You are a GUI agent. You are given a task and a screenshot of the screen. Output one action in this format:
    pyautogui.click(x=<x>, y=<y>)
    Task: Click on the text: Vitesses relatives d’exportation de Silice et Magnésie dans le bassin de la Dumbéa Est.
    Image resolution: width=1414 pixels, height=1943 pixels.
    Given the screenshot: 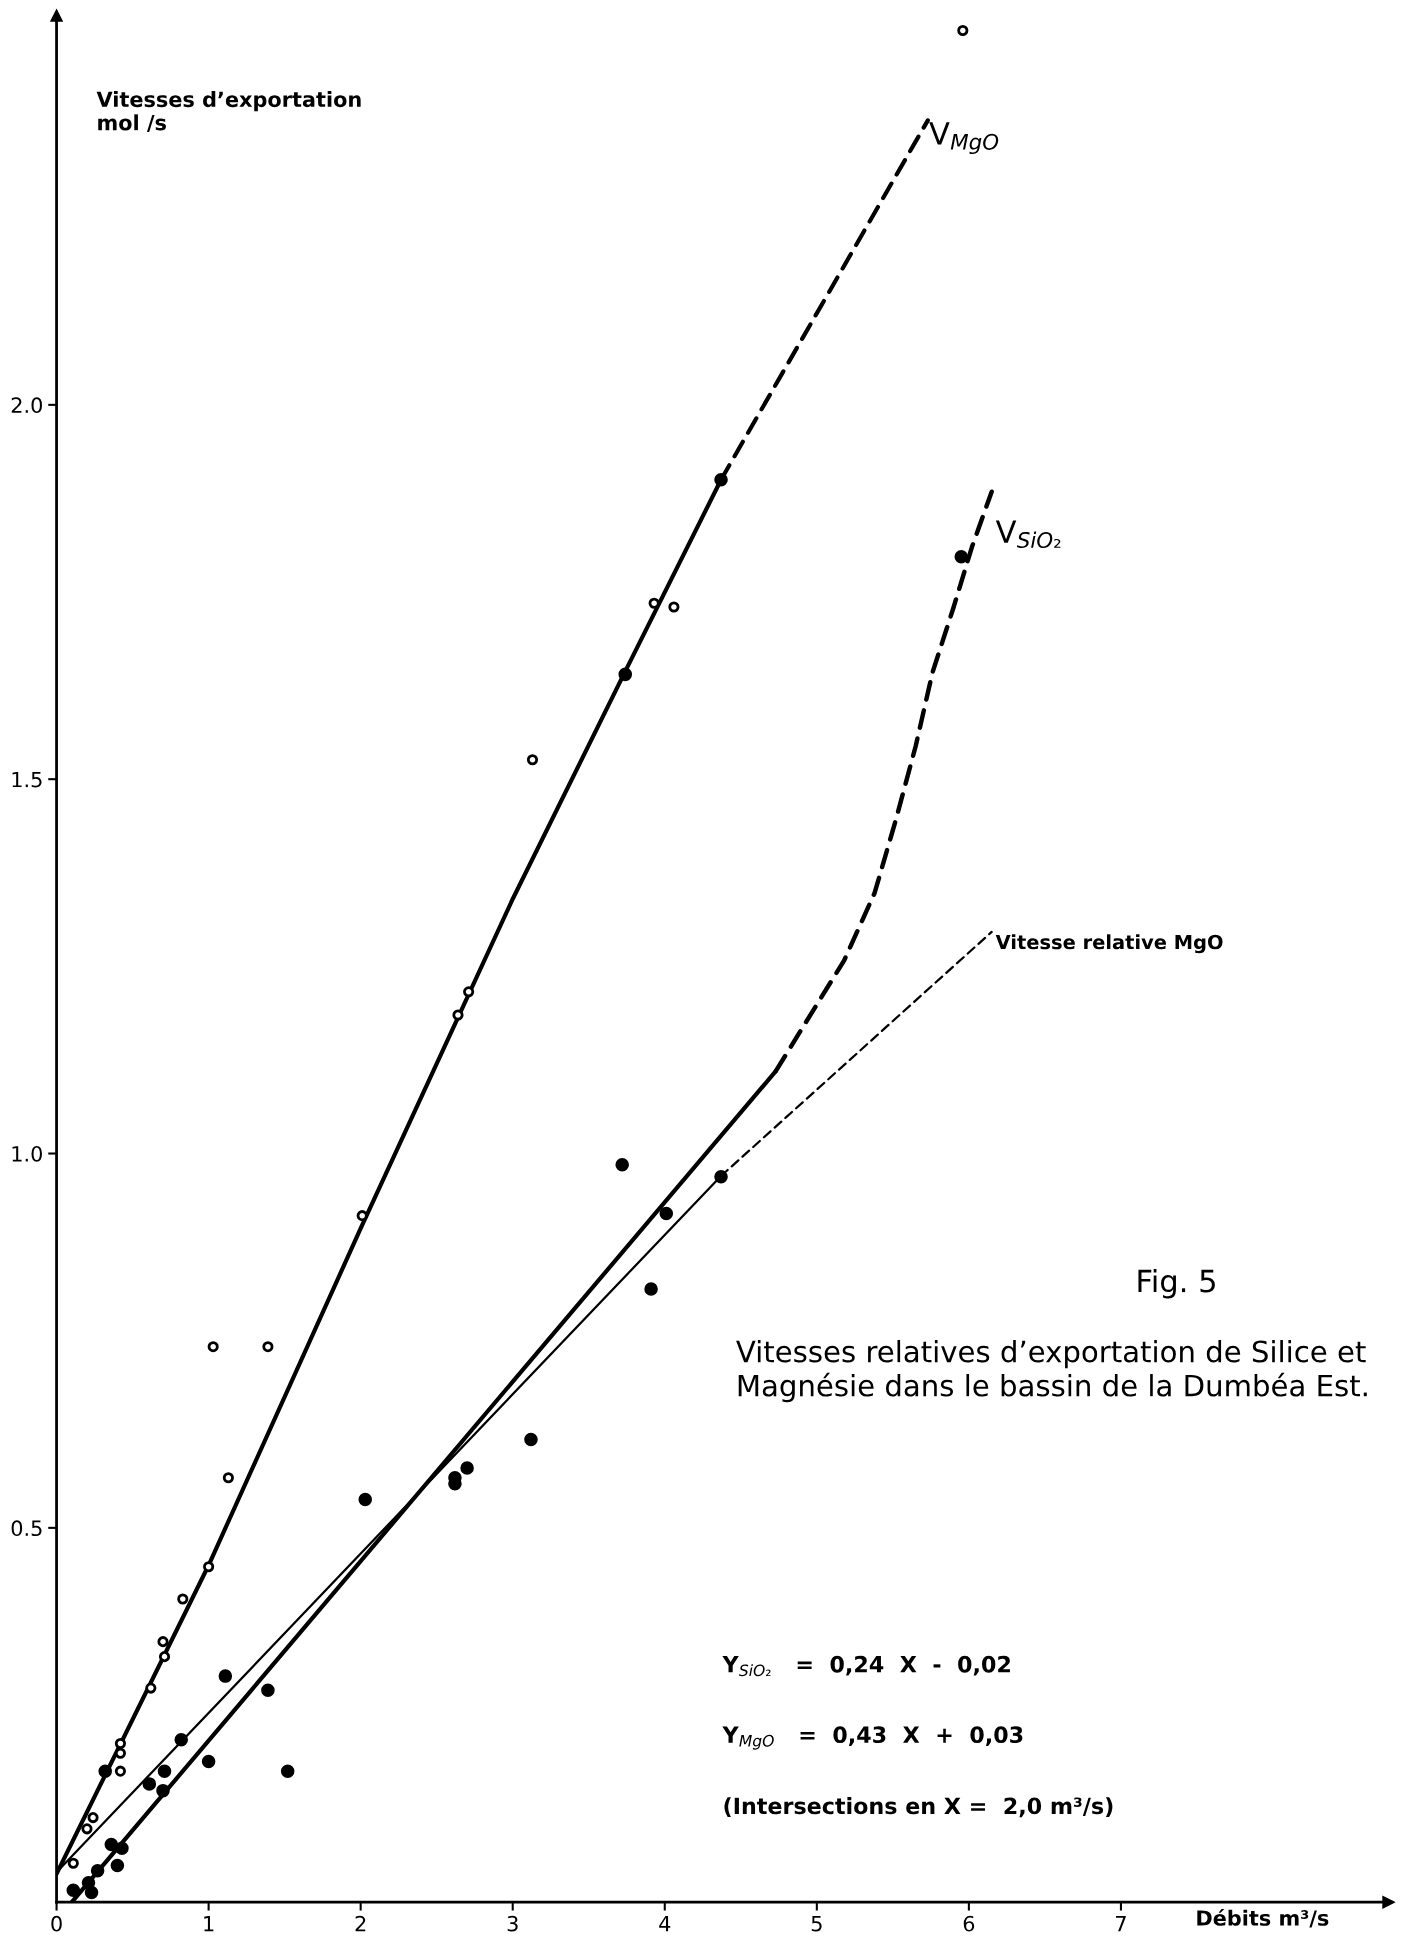 What is the action you would take?
    pyautogui.click(x=1051, y=1371)
    